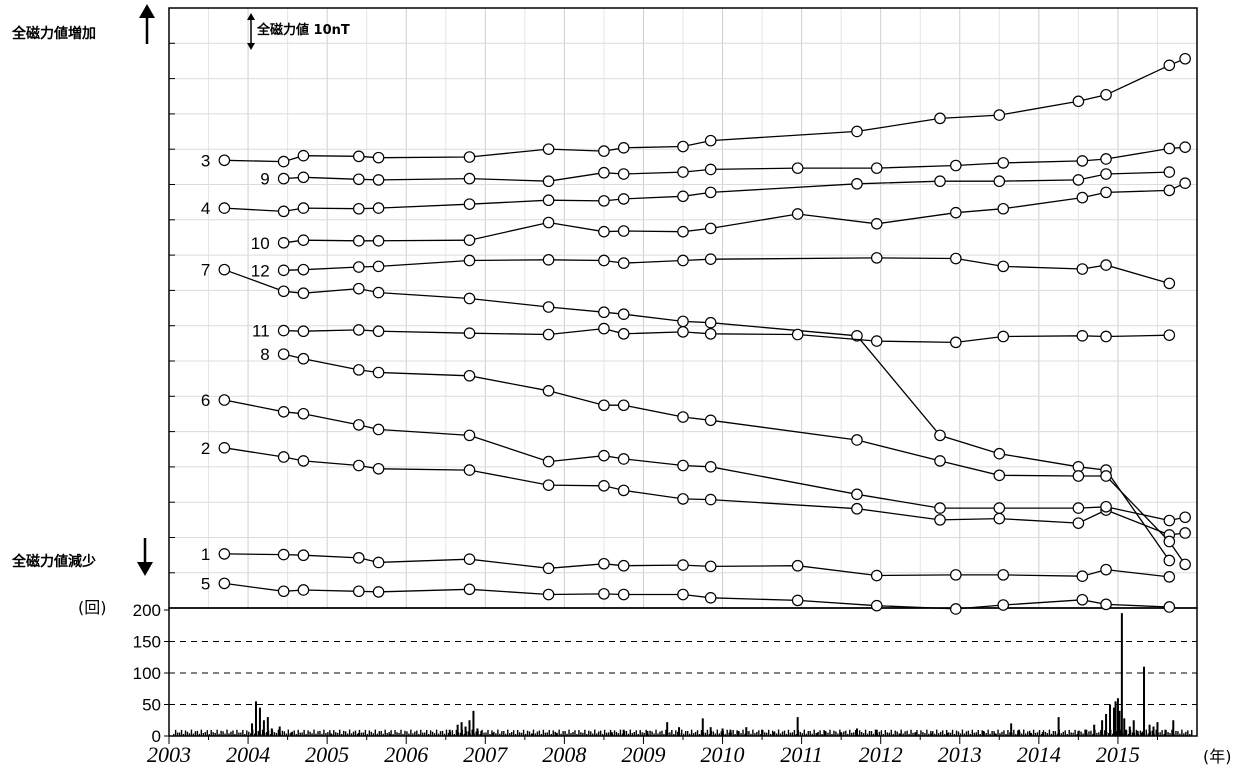  What do you see at coordinates (881, 754) in the screenshot?
I see `year-tick-label: 2012` at bounding box center [881, 754].